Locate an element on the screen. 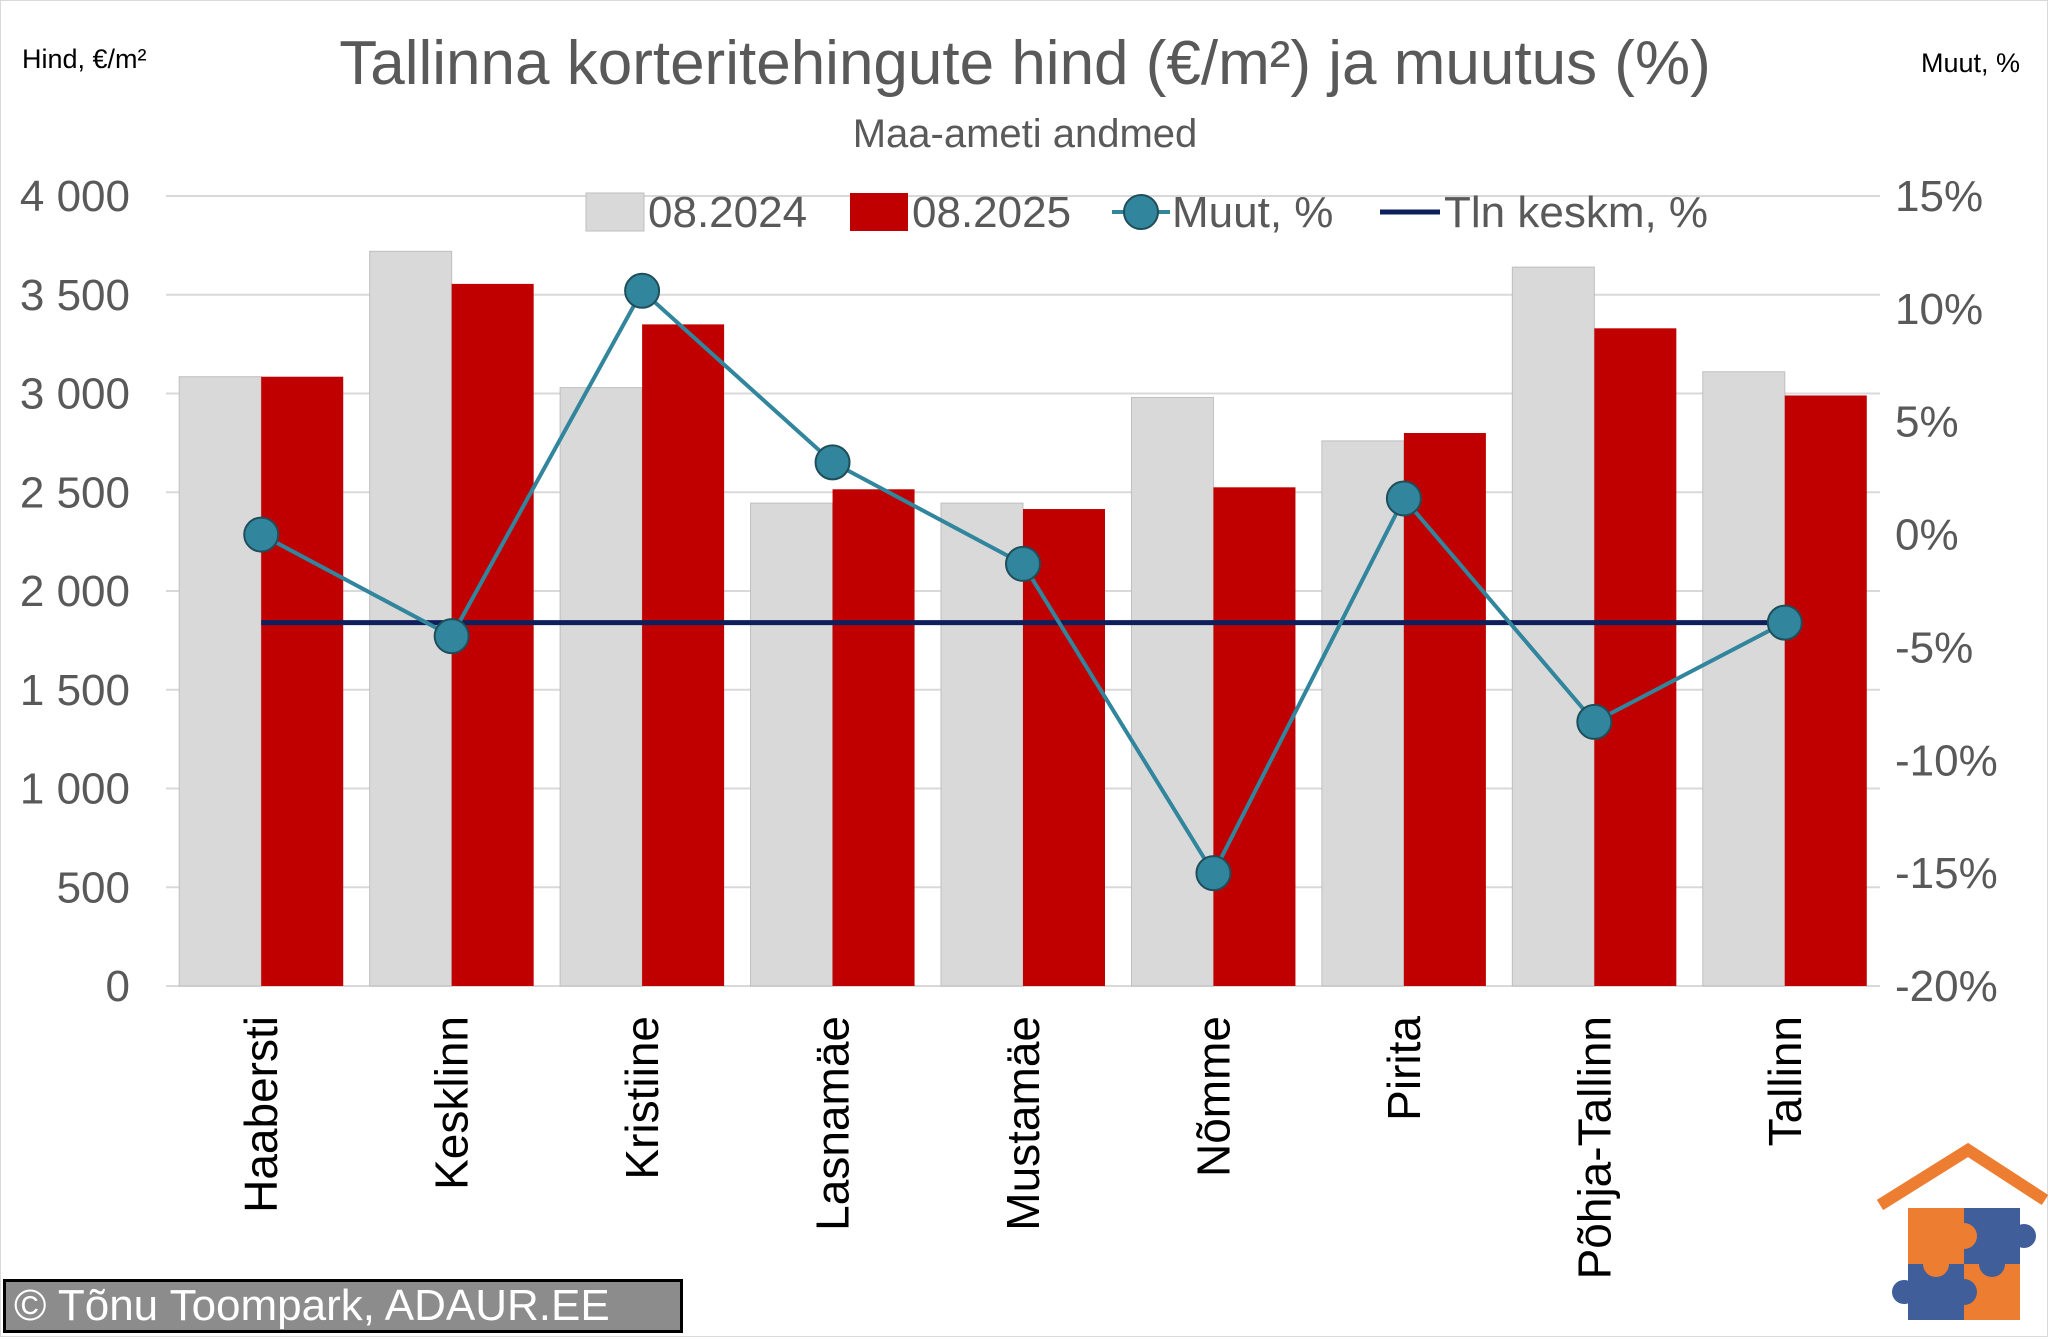 The height and width of the screenshot is (1339, 2050). category-label: Kesklinn is located at coordinates (452, 1103).